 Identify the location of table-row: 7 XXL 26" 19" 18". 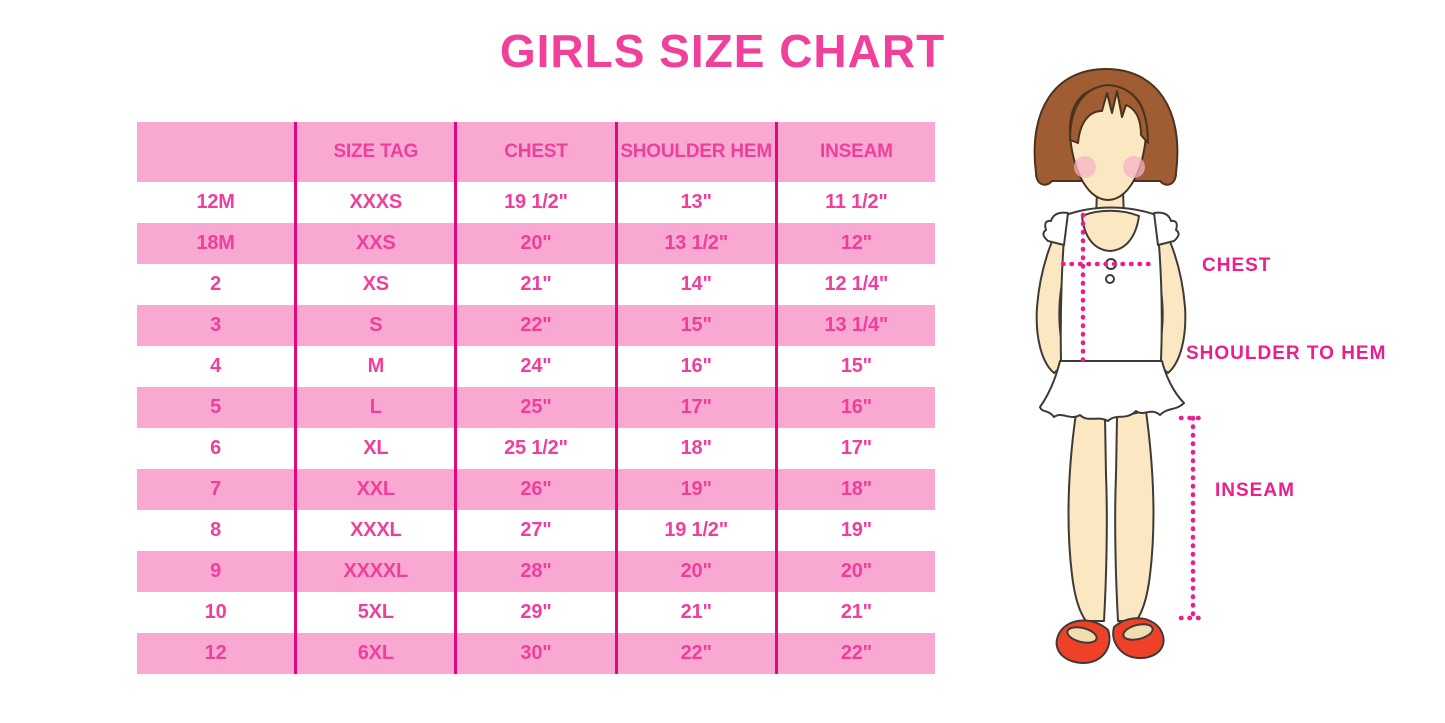
(536, 489).